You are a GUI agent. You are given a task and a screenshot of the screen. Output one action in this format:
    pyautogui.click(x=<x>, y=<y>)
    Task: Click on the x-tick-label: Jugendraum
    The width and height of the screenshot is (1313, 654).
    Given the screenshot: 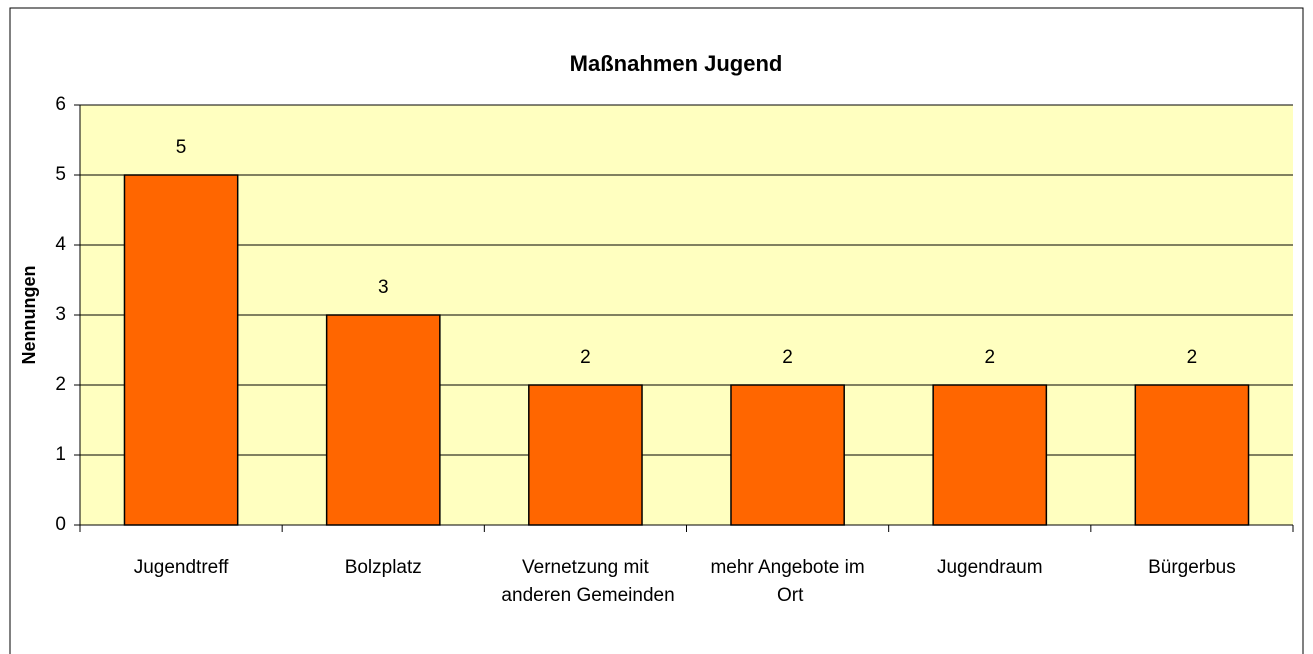 What is the action you would take?
    pyautogui.click(x=990, y=567)
    